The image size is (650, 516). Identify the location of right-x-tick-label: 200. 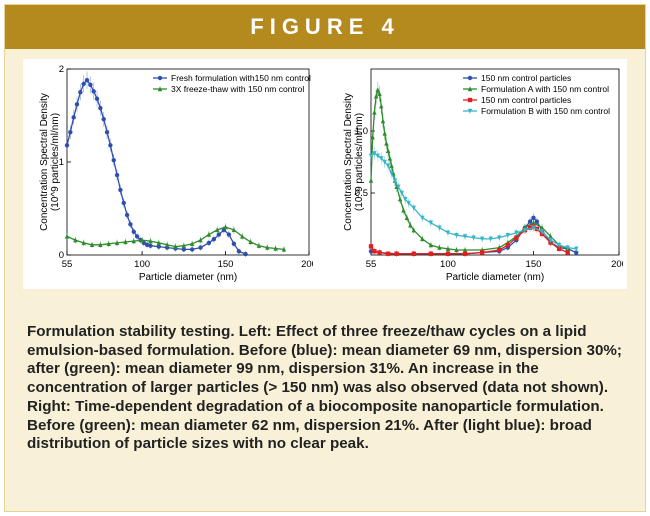
(617, 264).